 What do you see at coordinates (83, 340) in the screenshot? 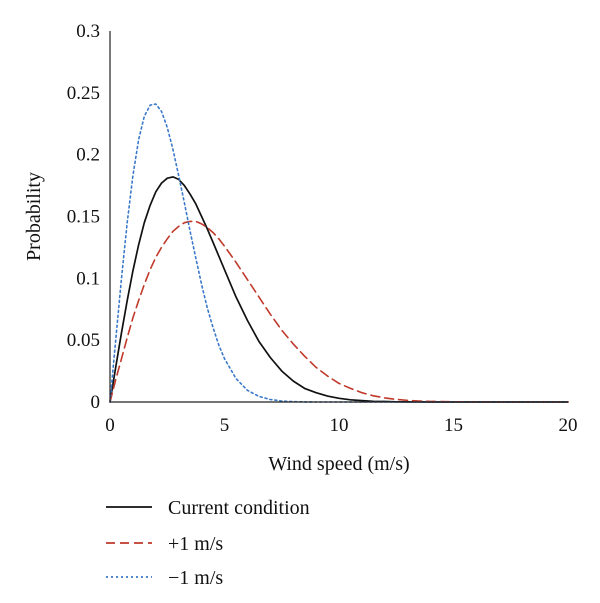
I see `y-tick-label: 0.05` at bounding box center [83, 340].